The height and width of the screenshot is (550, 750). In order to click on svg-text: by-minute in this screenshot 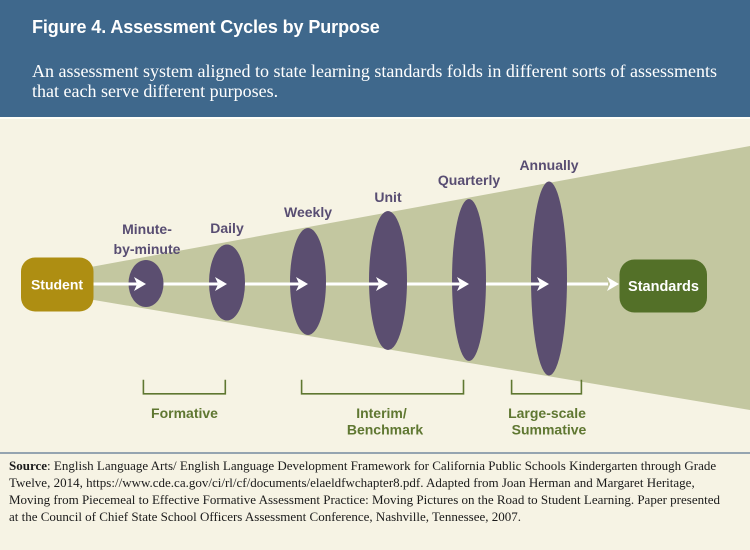, I will do `click(147, 249)`.